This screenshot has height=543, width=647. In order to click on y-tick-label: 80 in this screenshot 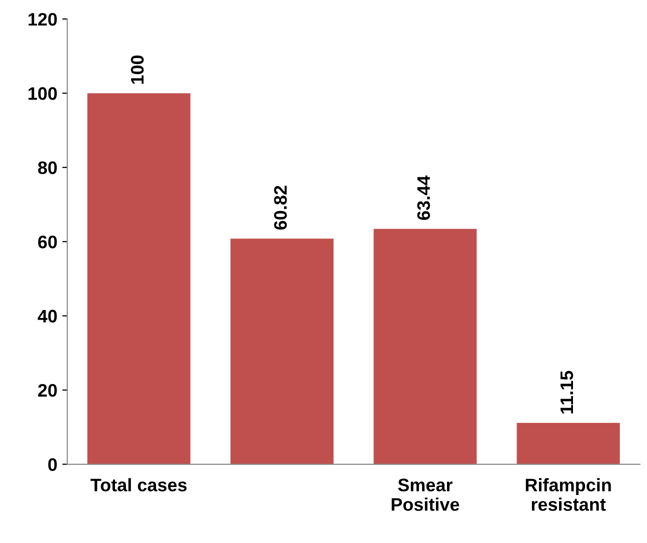, I will do `click(47, 167)`.